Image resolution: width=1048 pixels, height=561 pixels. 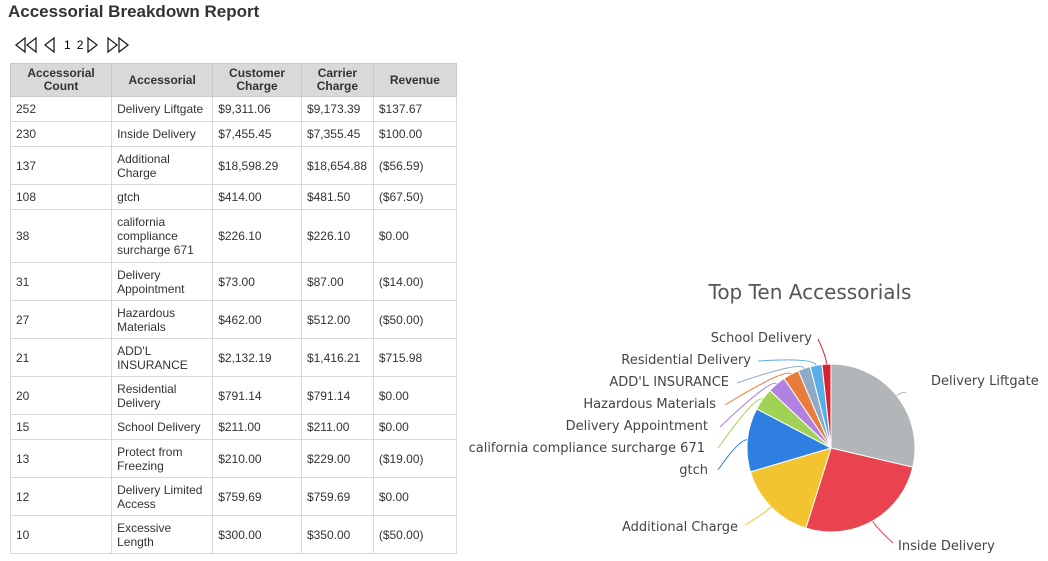 What do you see at coordinates (162, 80) in the screenshot?
I see `header-accessorial: Accessorial` at bounding box center [162, 80].